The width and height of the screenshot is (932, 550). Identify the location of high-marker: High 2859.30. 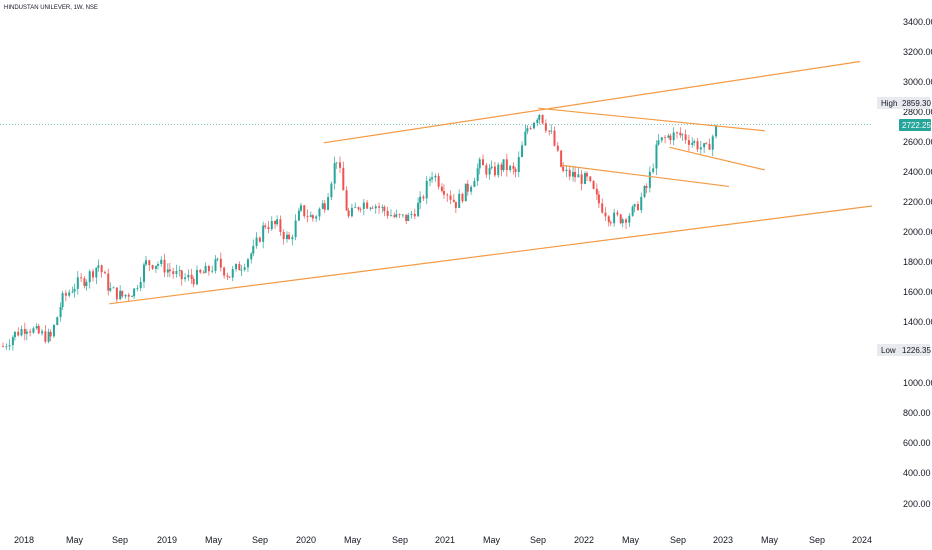
(904, 103).